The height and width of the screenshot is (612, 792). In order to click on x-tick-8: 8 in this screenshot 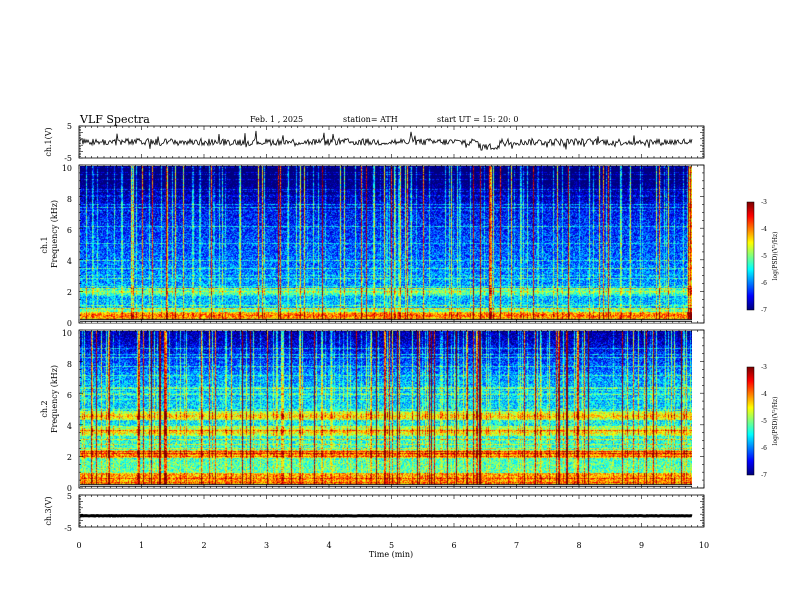, I will do `click(578, 545)`.